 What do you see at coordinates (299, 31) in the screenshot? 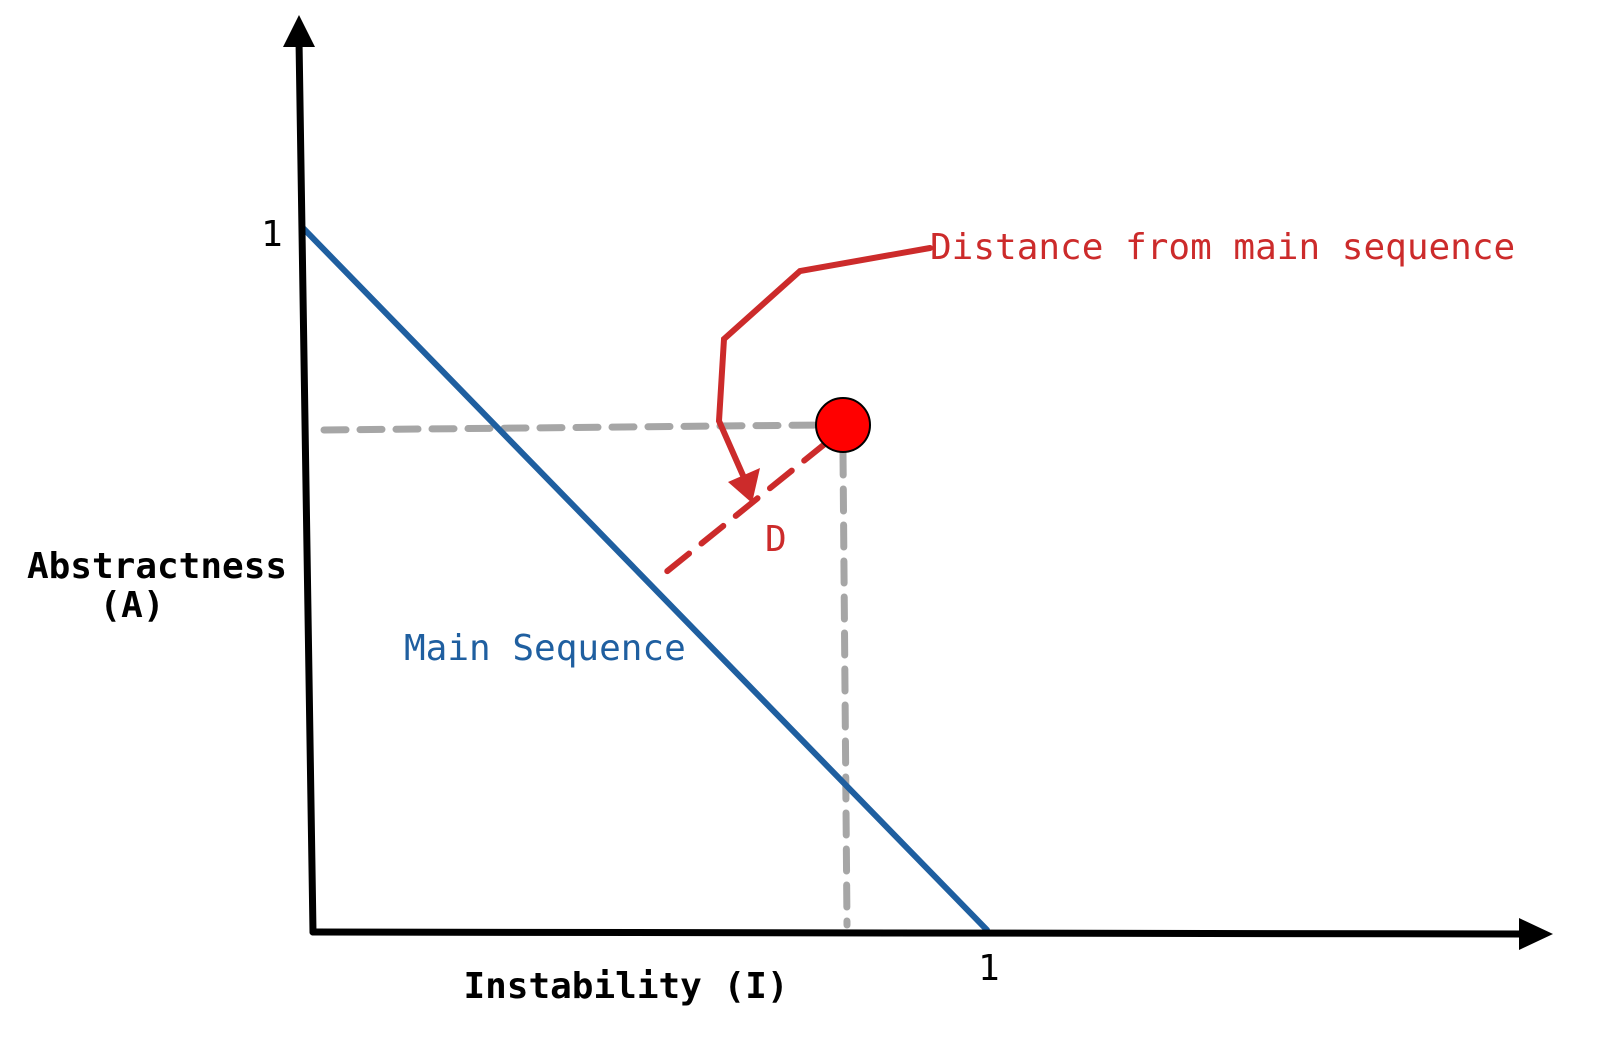
I see `y-axis-arrowhead` at bounding box center [299, 31].